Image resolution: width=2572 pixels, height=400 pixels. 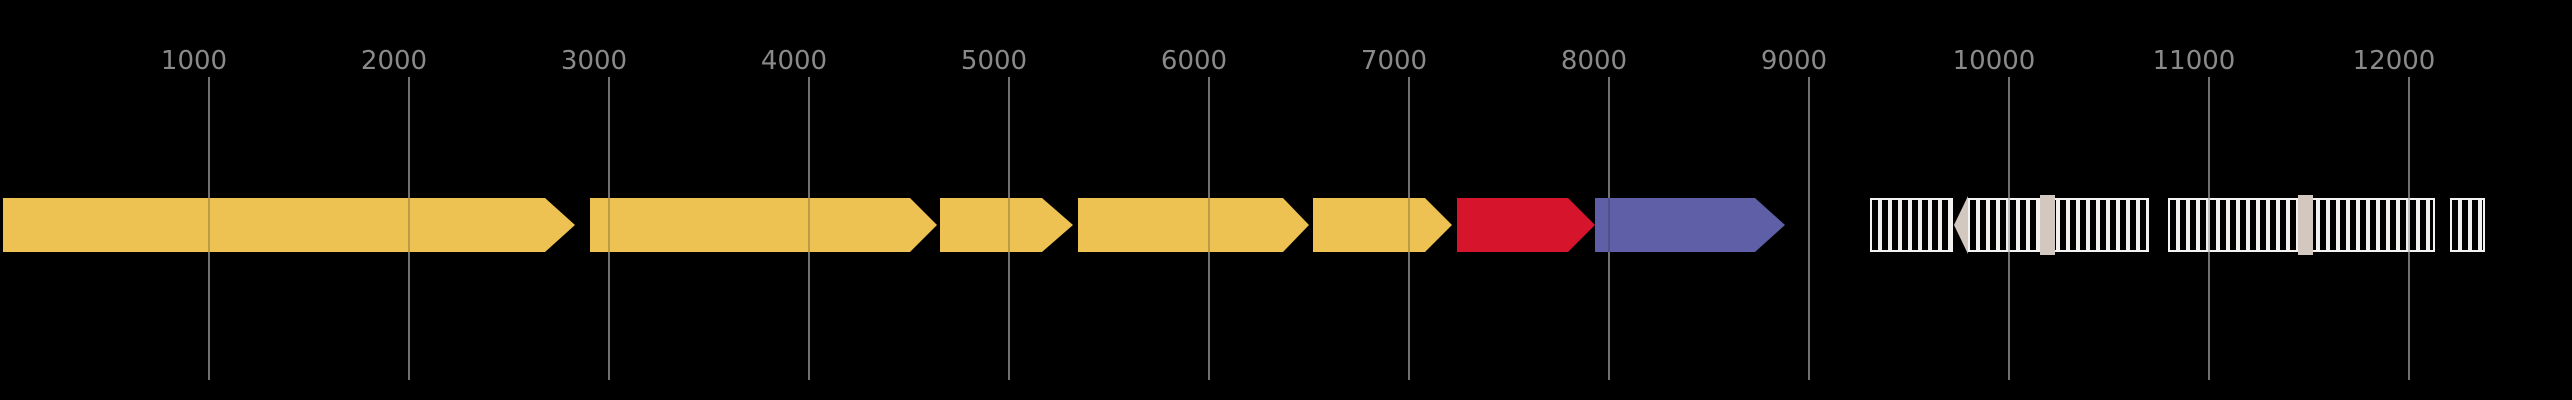 What do you see at coordinates (794, 61) in the screenshot?
I see `tick-label-4000: 4000` at bounding box center [794, 61].